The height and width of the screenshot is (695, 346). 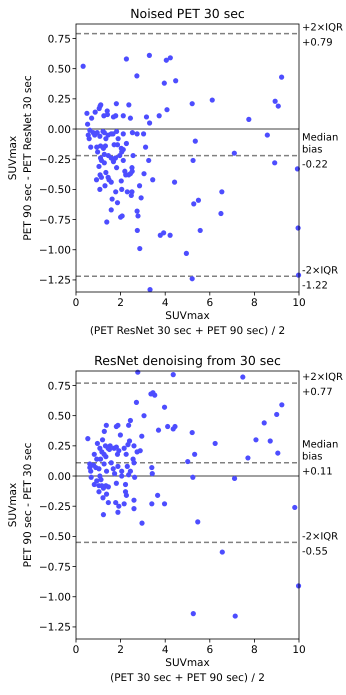 What do you see at coordinates (320, 151) in the screenshot?
I see `ref-line-label: Median bias -0.22` at bounding box center [320, 151].